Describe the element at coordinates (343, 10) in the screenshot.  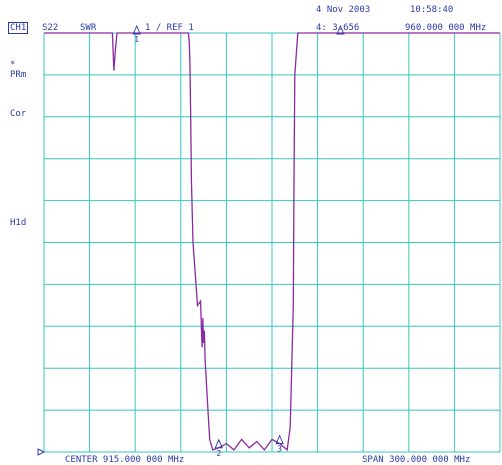
I see `header-date: 4 Nov 2003` at that location.